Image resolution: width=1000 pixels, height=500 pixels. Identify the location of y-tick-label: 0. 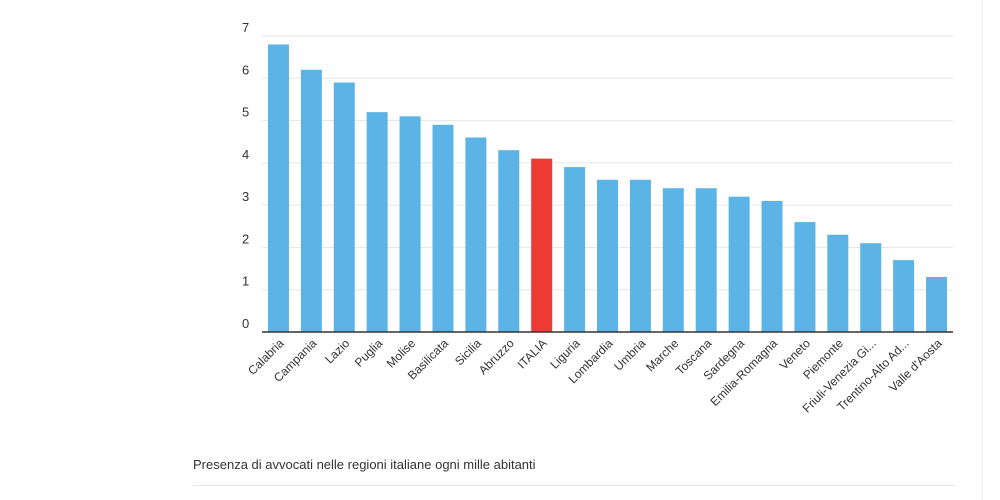
(245, 323).